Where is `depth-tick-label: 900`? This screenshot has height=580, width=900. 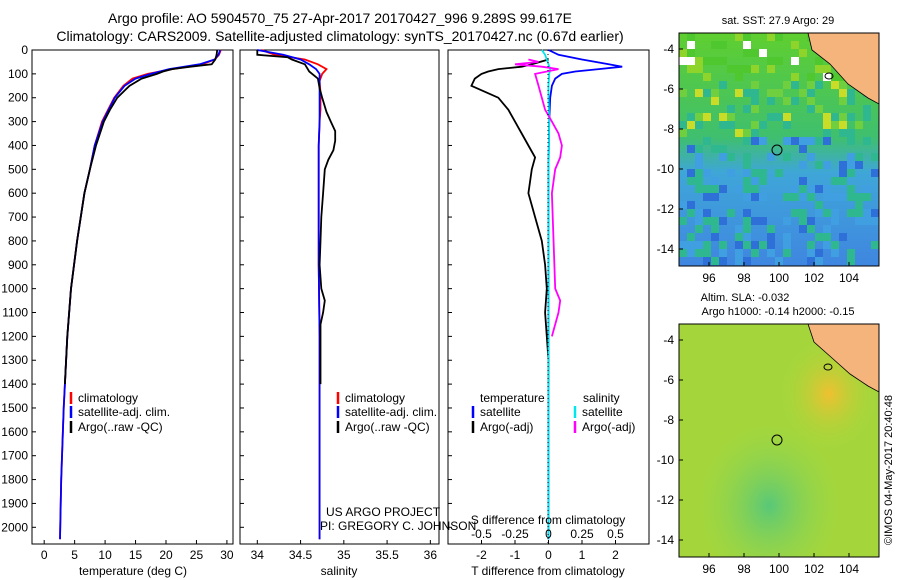
depth-tick-label: 900 is located at coordinates (18, 265).